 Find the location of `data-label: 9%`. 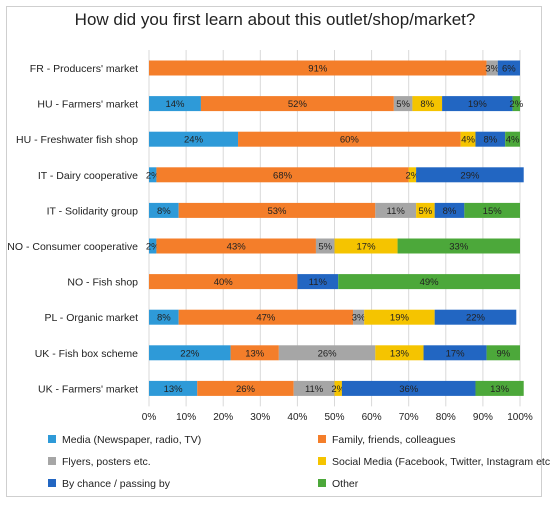

data-label: 9% is located at coordinates (503, 353).